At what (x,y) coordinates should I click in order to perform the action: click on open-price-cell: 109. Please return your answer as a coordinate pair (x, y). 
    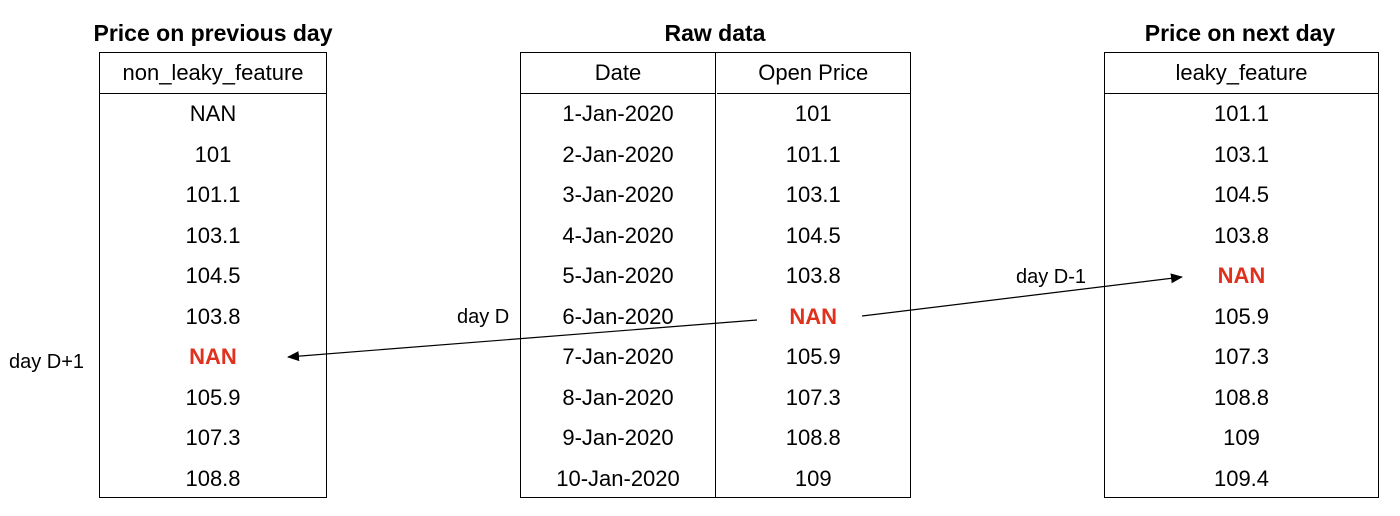
    Looking at the image, I should click on (813, 478).